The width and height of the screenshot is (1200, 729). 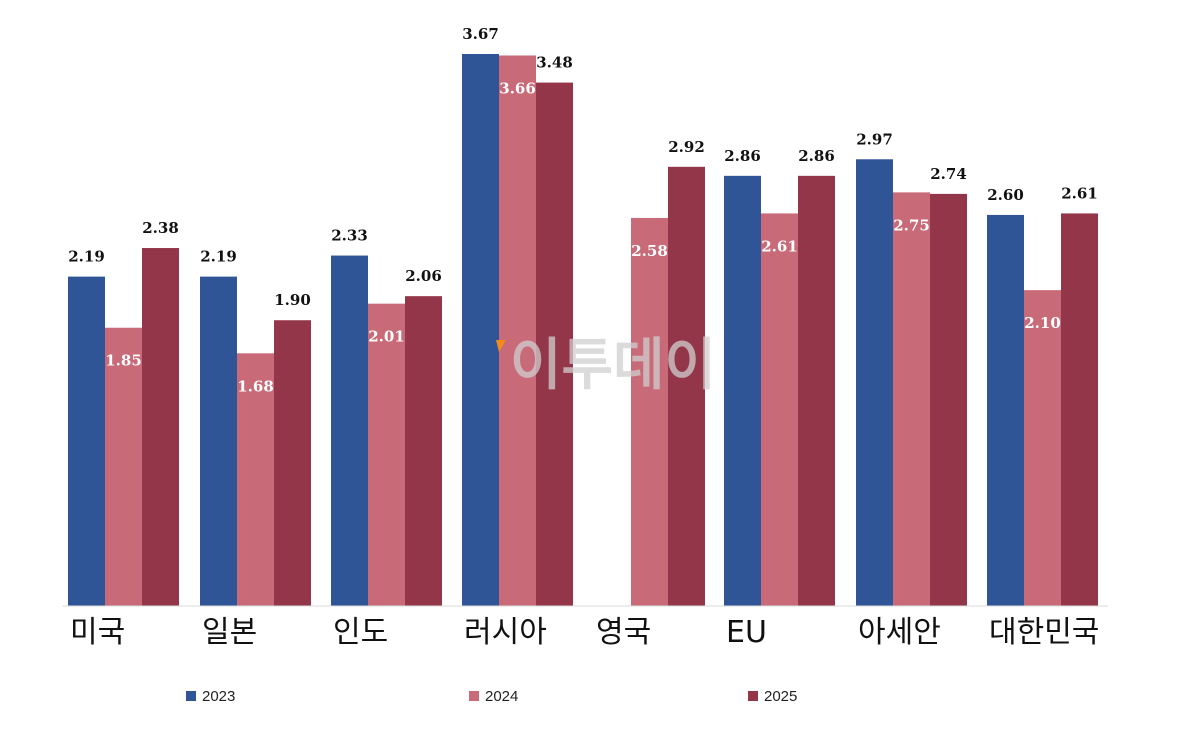 What do you see at coordinates (1044, 632) in the screenshot?
I see `category-label: 대한민국` at bounding box center [1044, 632].